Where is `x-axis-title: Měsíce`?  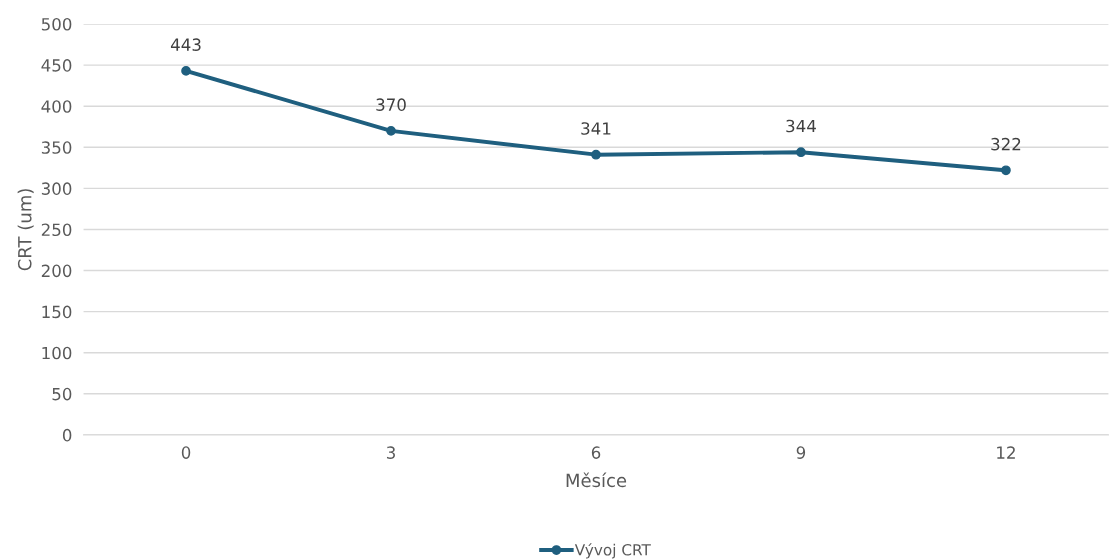 x-axis-title: Měsíce is located at coordinates (596, 480).